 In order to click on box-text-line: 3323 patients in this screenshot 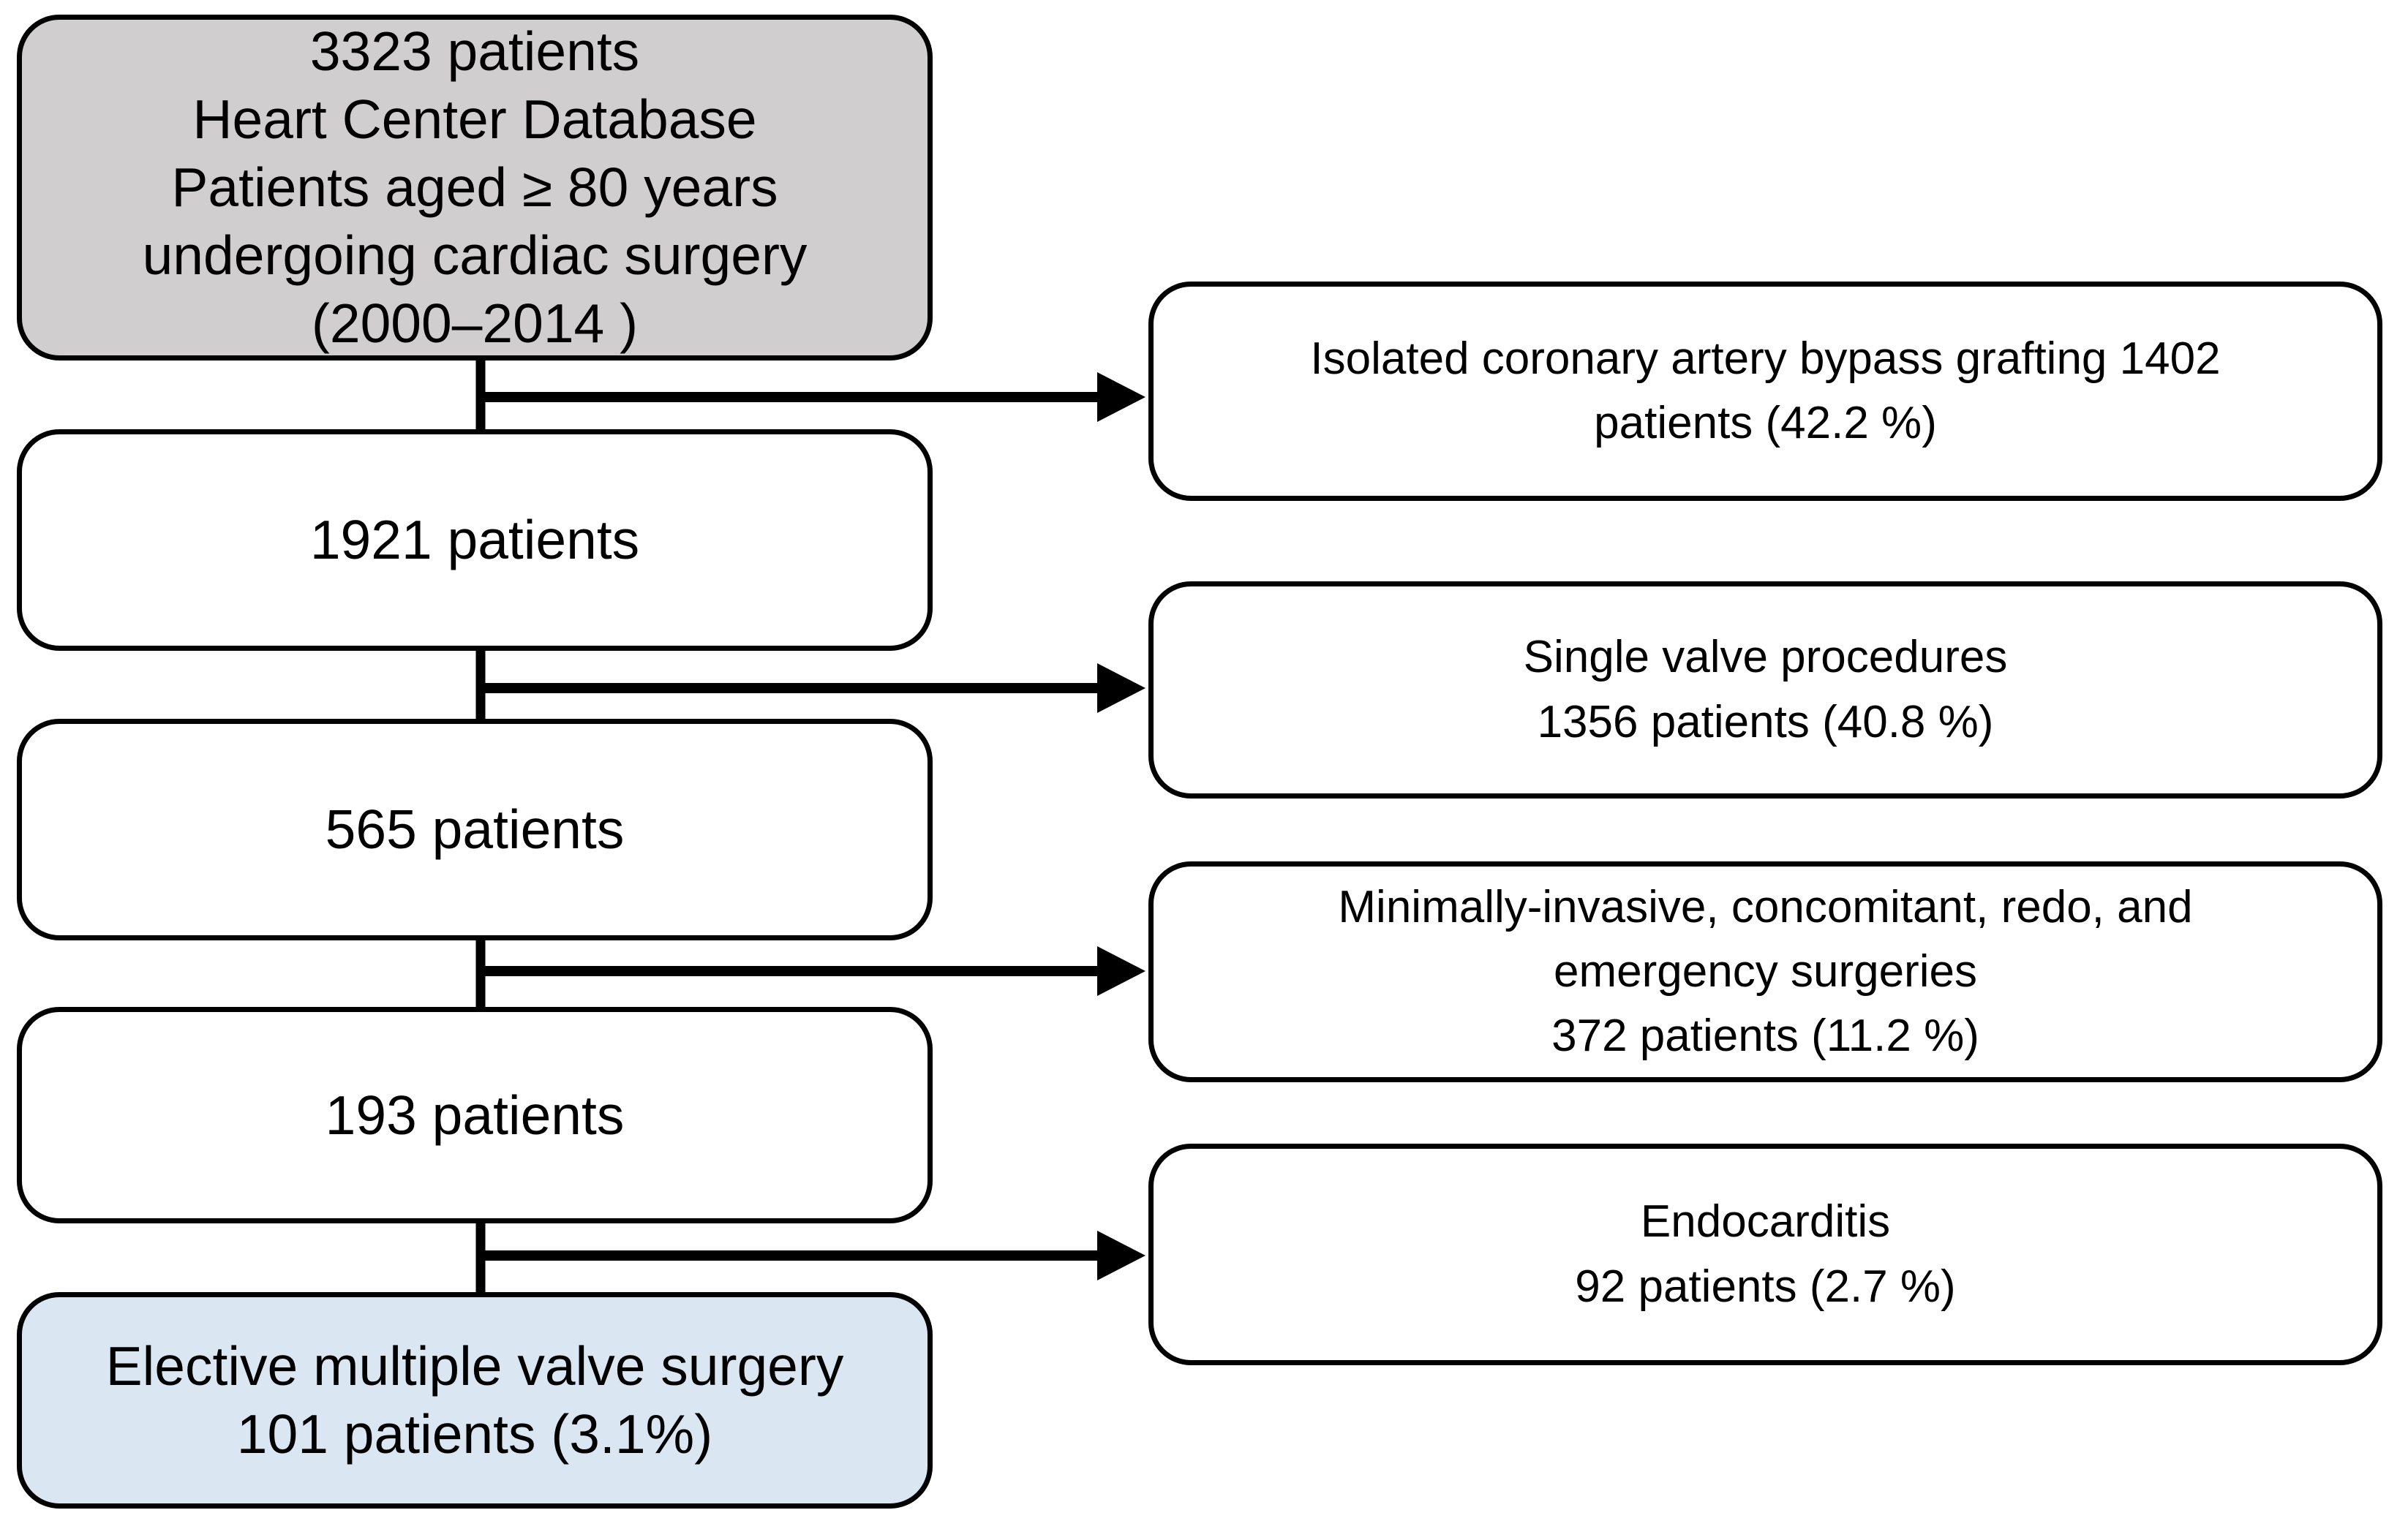, I will do `click(474, 51)`.